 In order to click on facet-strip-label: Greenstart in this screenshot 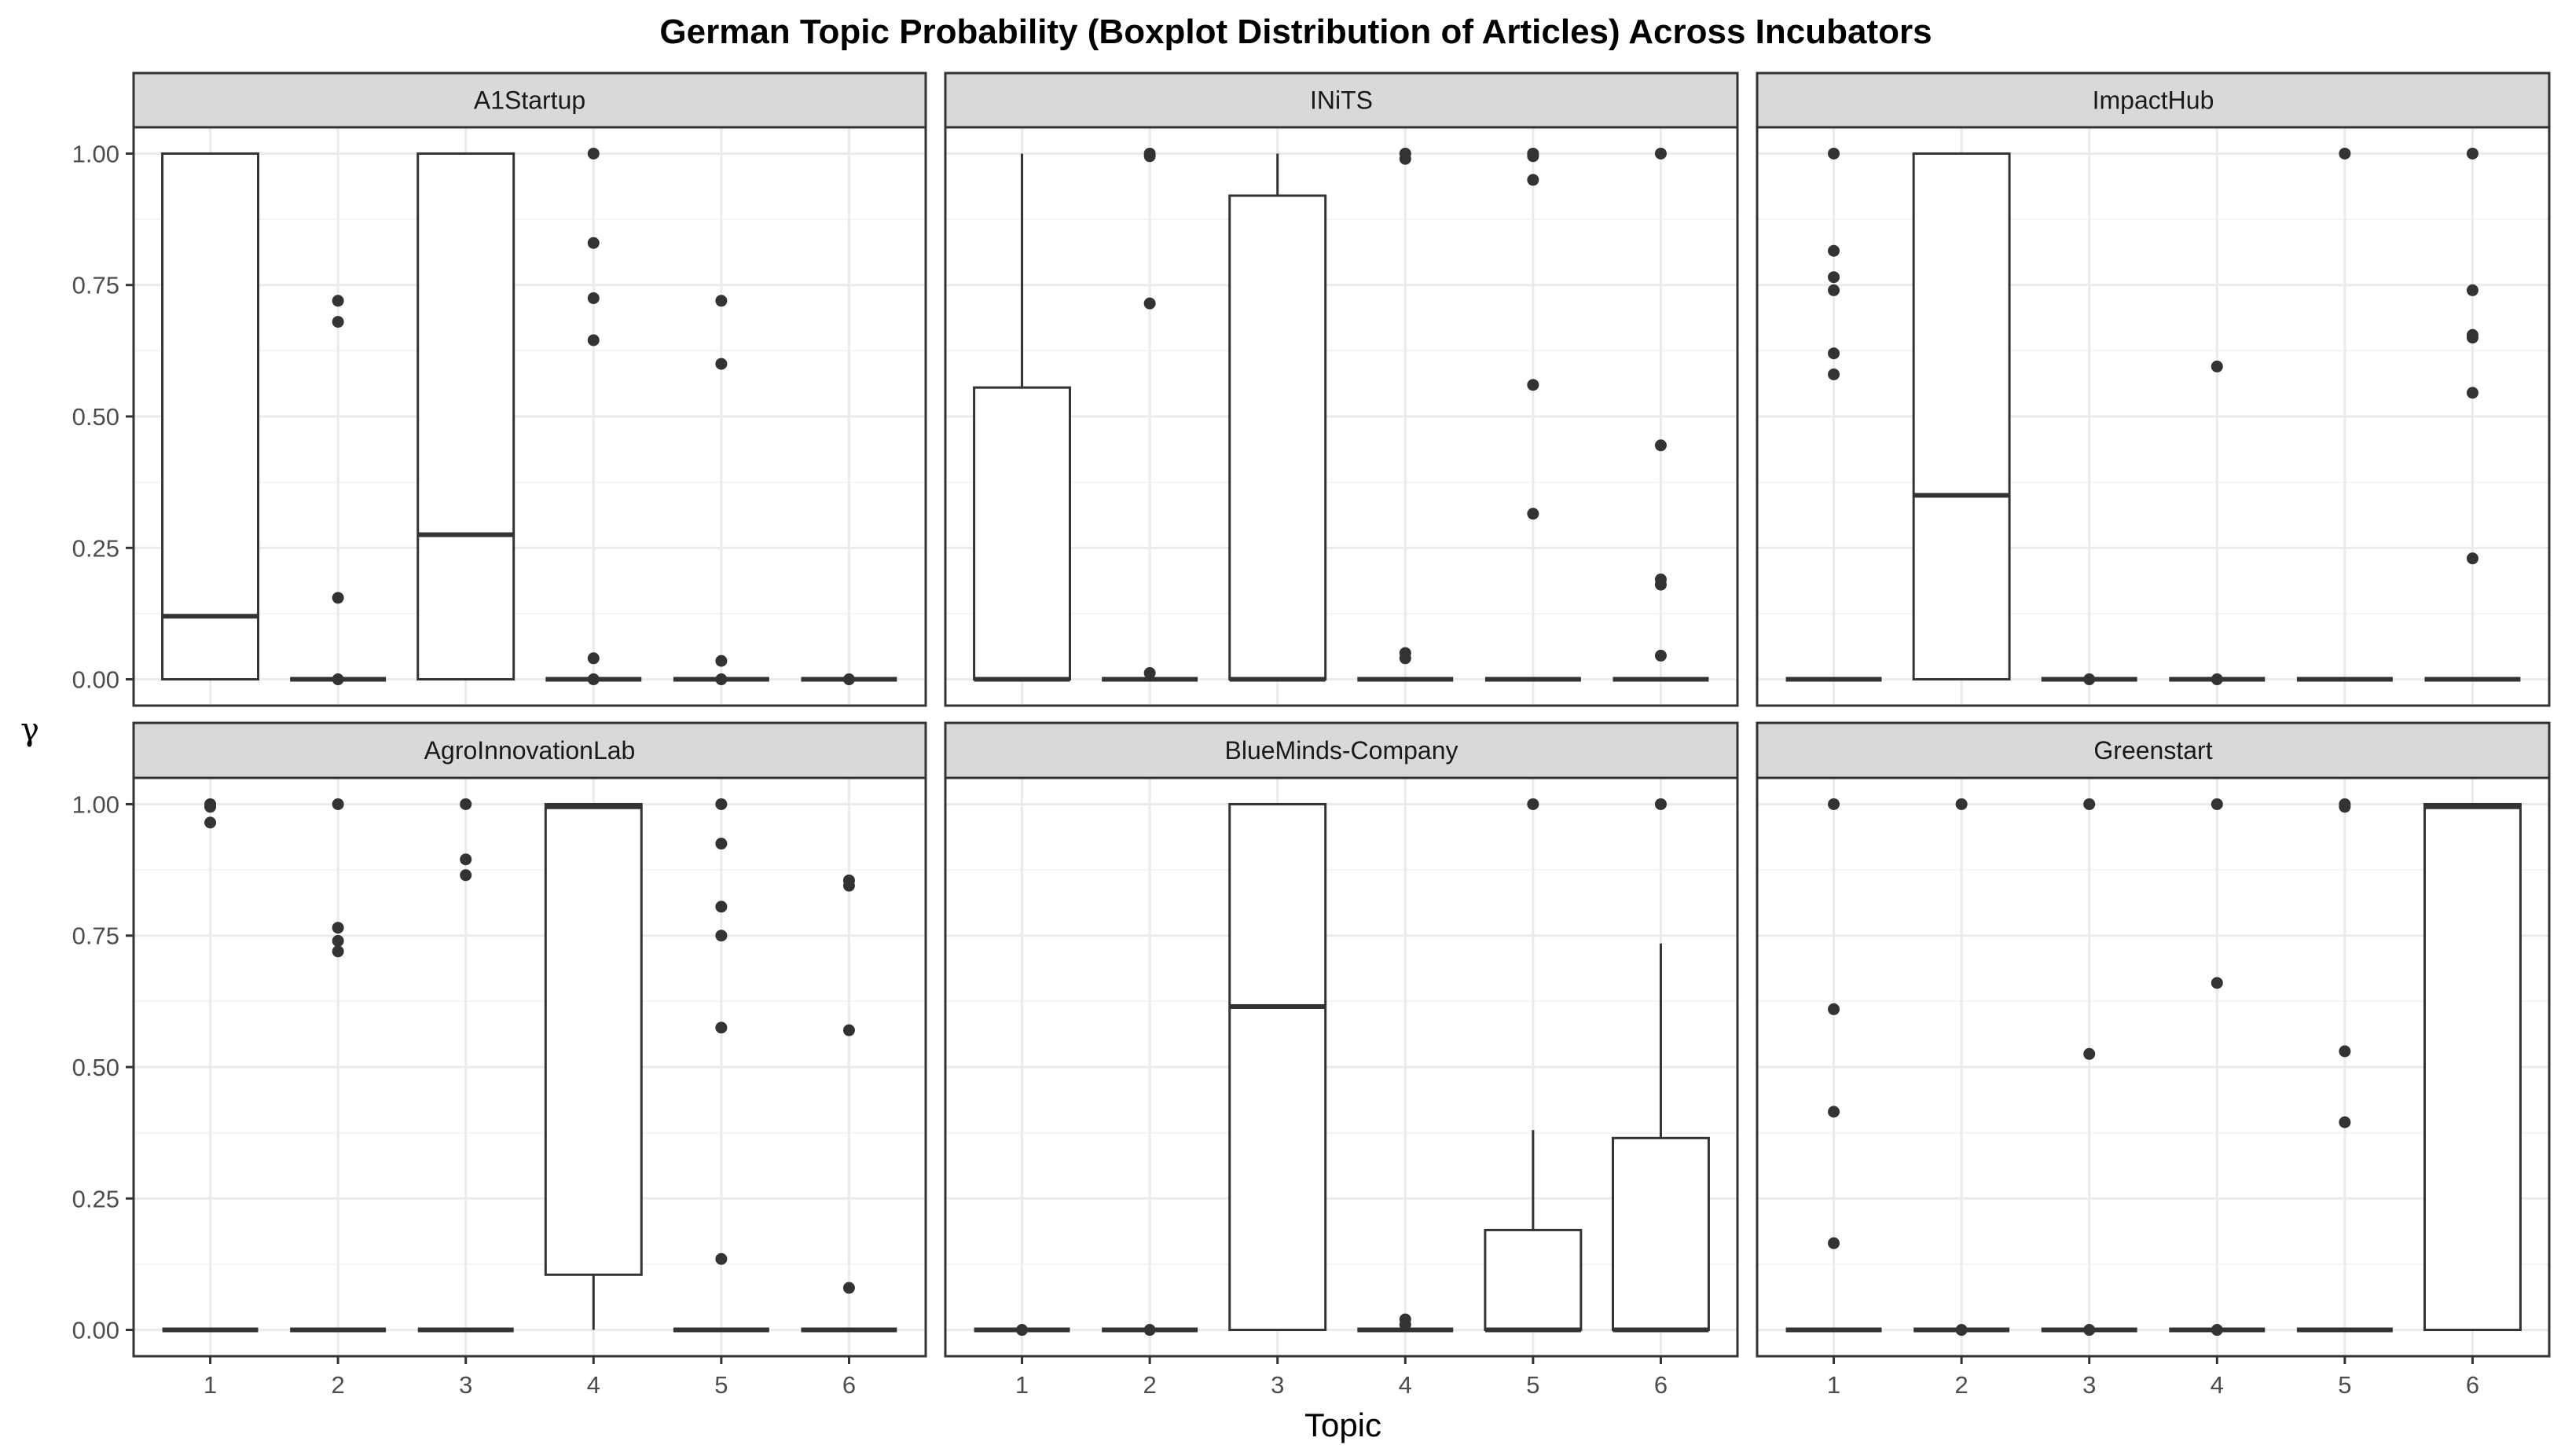, I will do `click(2152, 750)`.